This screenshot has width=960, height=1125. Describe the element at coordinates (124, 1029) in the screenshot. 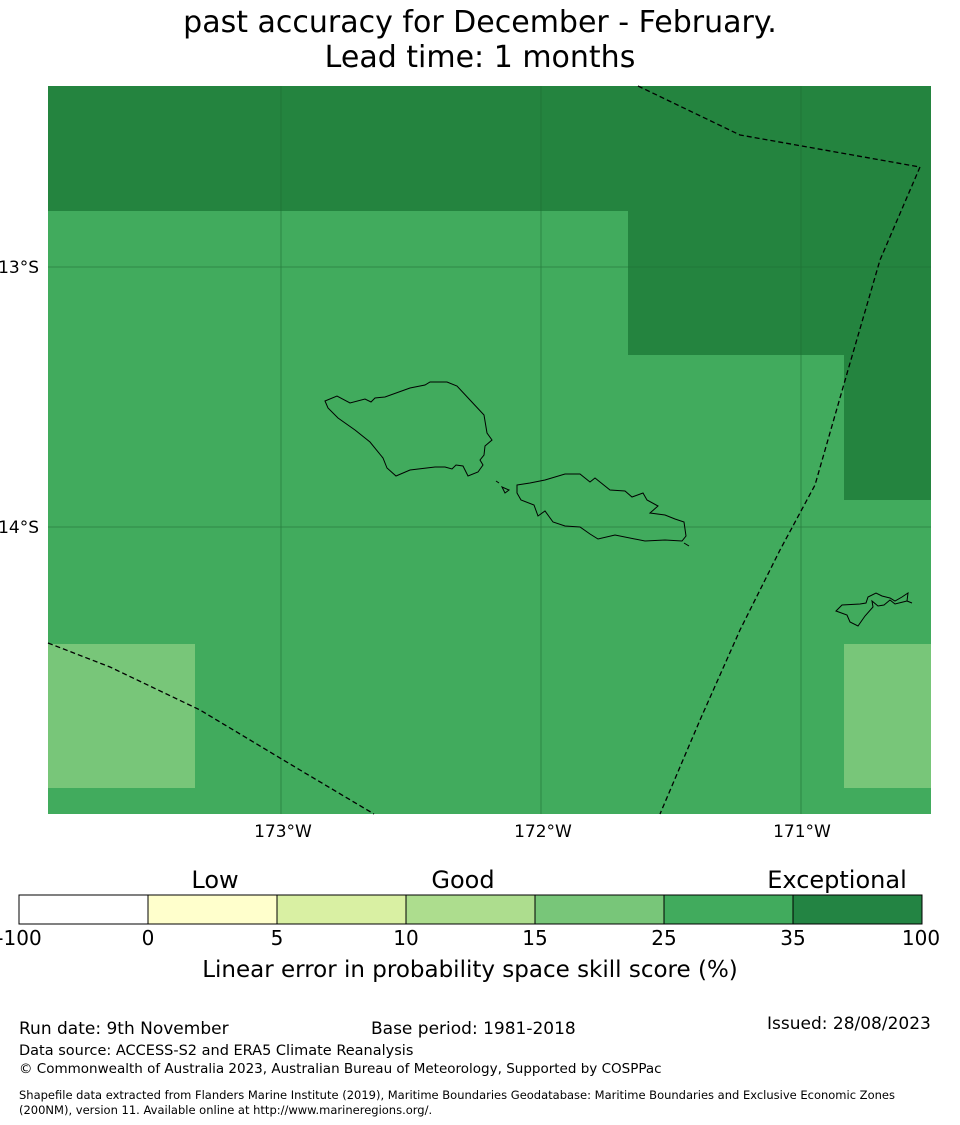

I see `run-date: Run date: 9th November` at that location.